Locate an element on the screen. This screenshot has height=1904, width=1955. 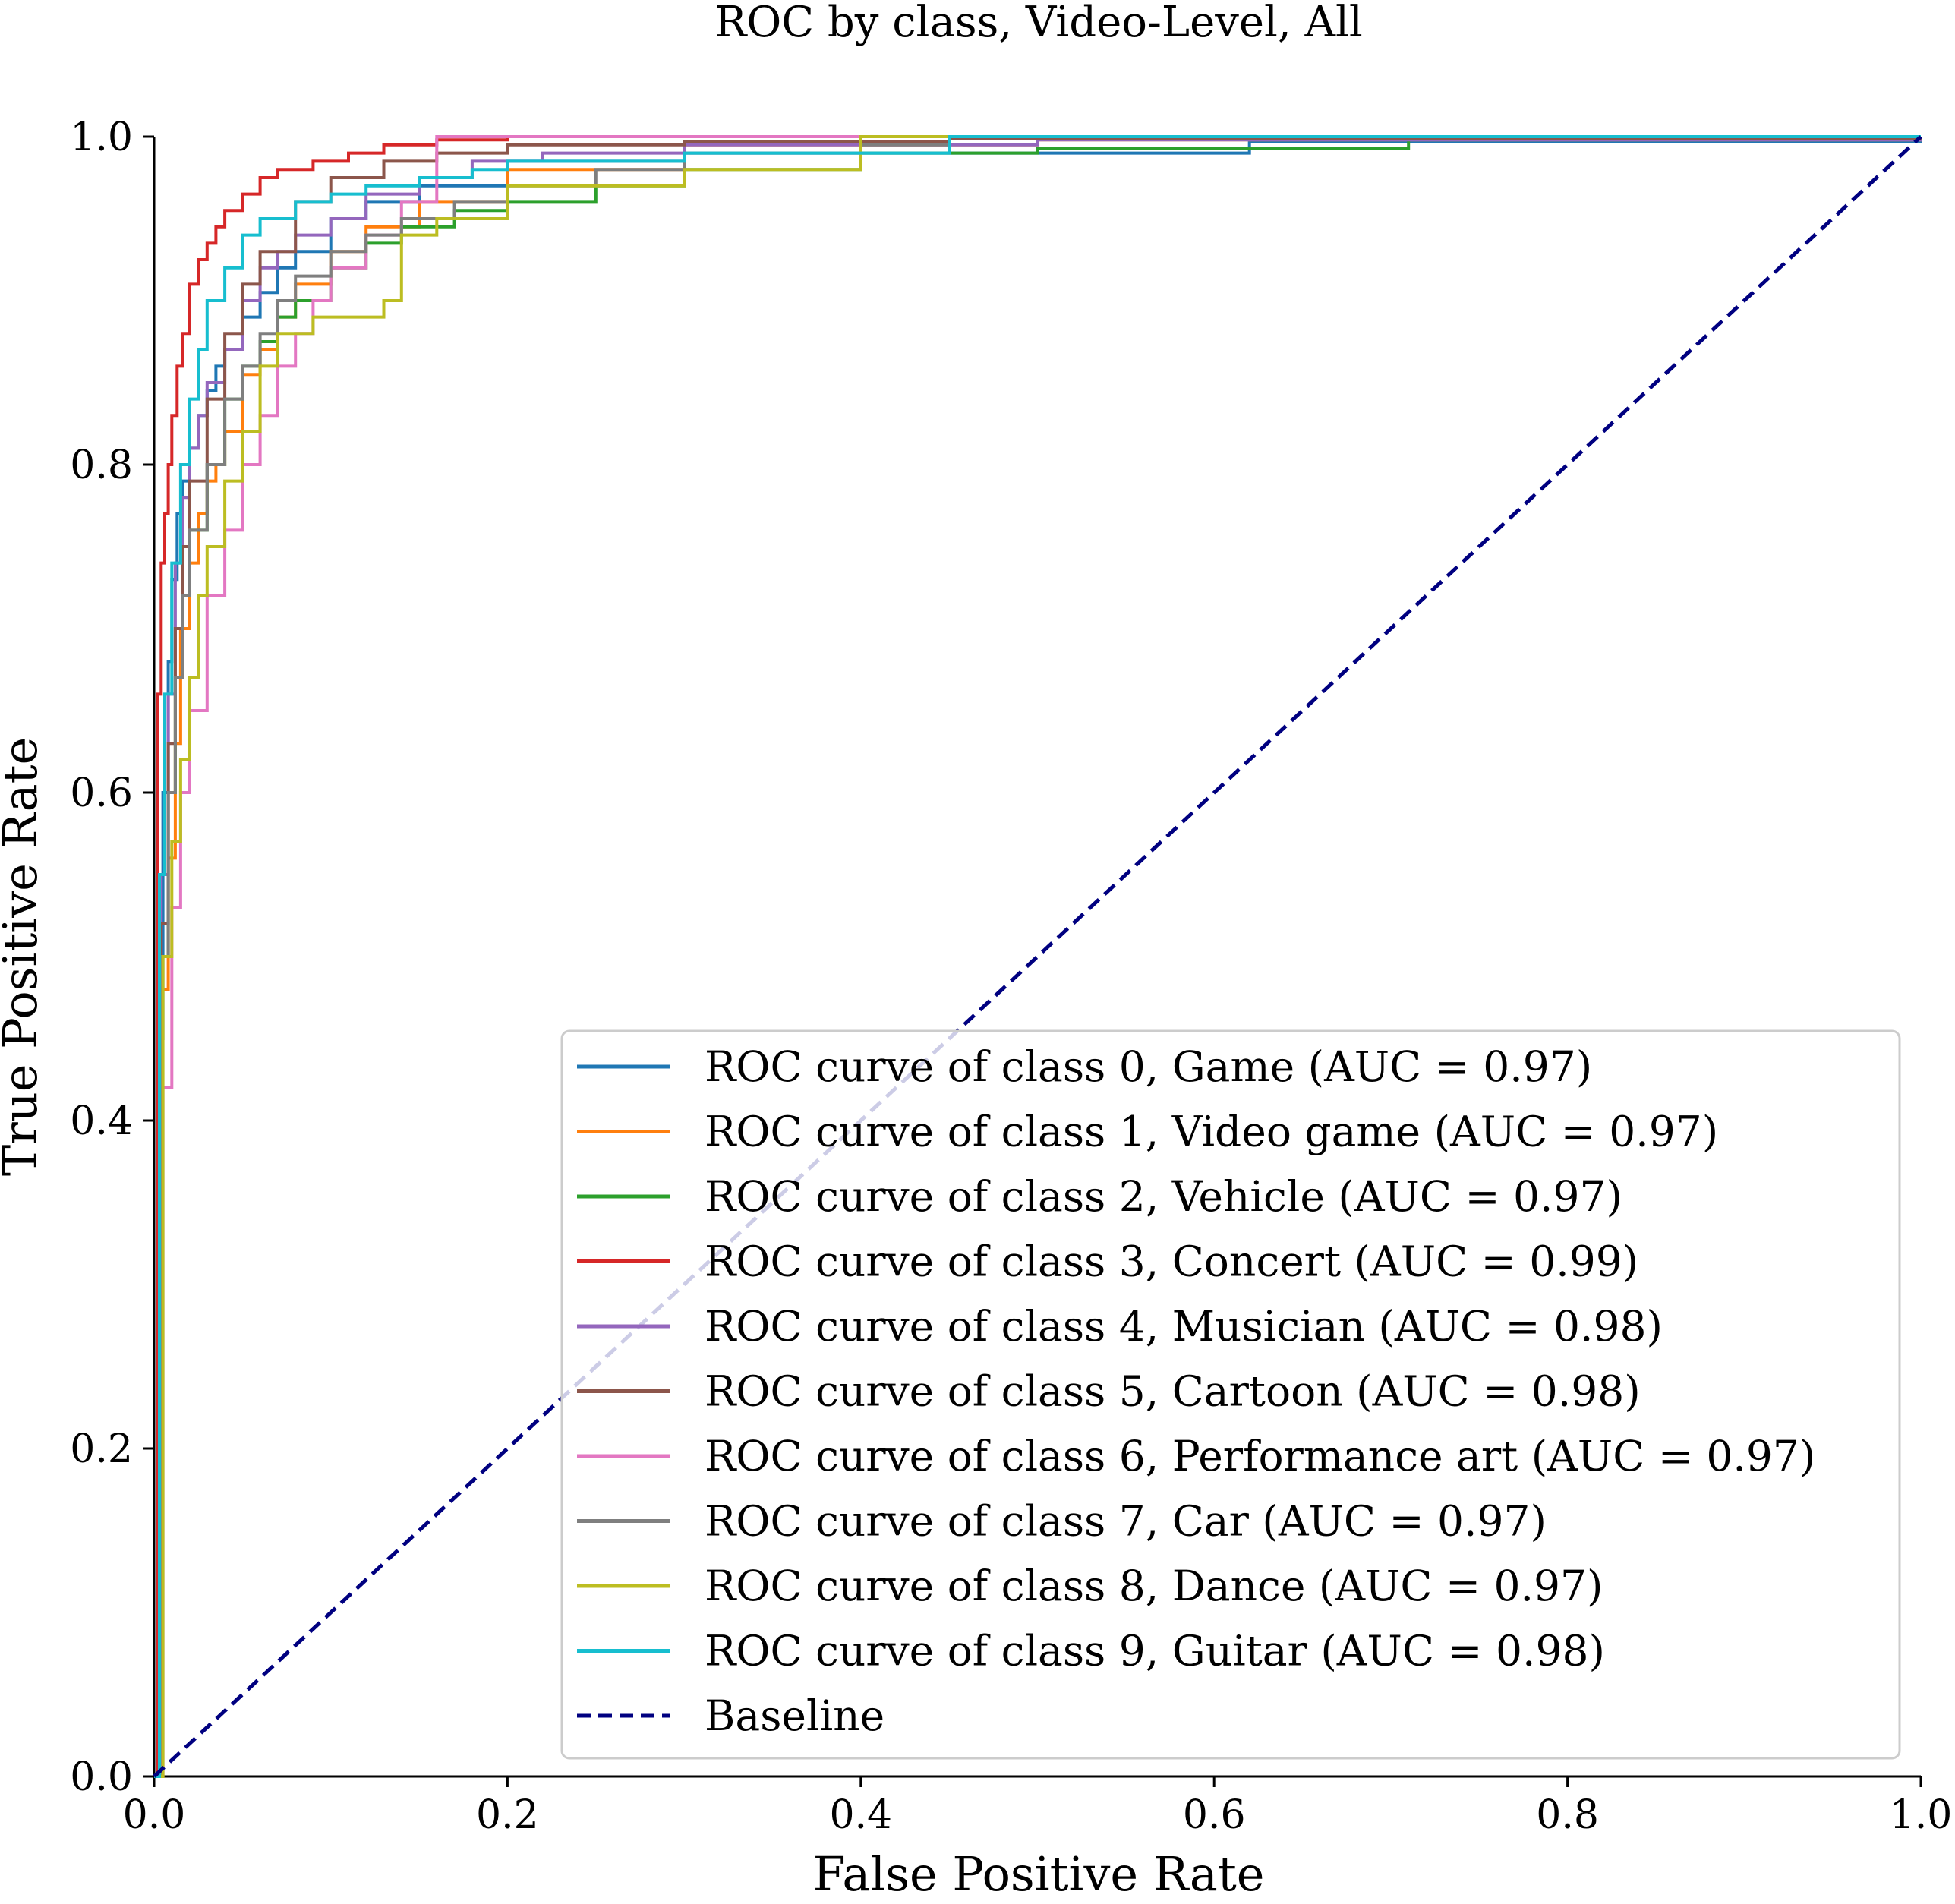
x-tick-label: 1.0 is located at coordinates (1921, 1815).